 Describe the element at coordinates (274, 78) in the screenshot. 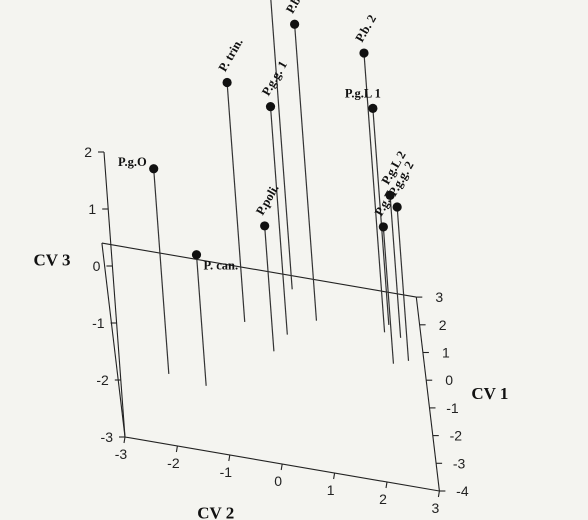

I see `point-label: P.g.g. 1` at that location.